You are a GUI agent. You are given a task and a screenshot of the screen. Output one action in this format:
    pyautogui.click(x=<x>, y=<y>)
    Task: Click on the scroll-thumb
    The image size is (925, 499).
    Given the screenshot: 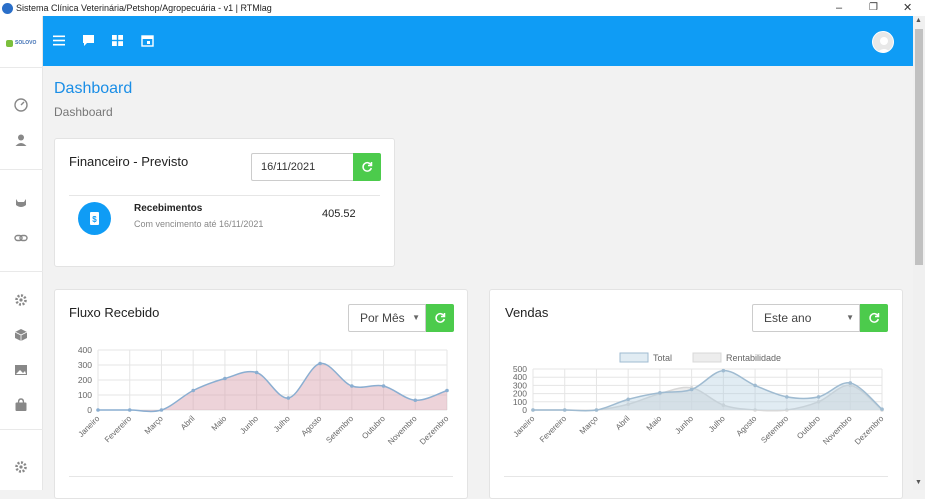 What is the action you would take?
    pyautogui.click(x=919, y=147)
    